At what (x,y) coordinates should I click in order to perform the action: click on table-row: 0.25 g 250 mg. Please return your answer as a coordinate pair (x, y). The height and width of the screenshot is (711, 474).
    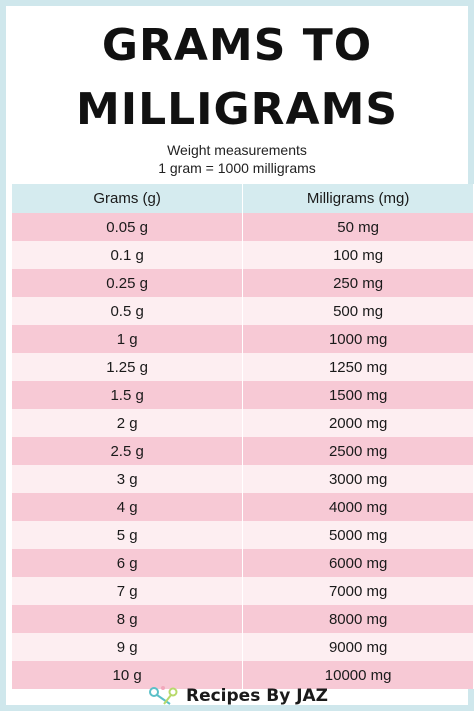
    Looking at the image, I should click on (243, 283).